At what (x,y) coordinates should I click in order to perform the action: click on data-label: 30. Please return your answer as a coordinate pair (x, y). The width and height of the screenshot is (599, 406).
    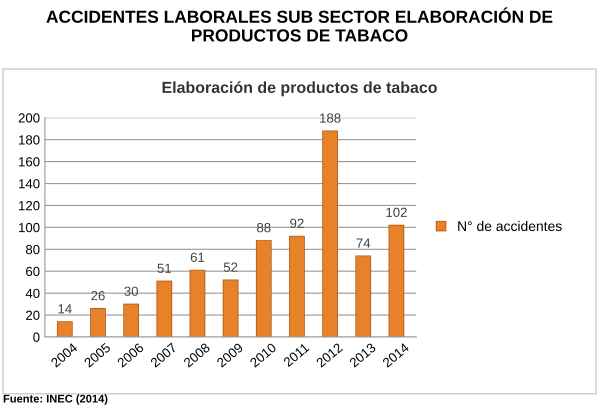
    Looking at the image, I should click on (131, 291).